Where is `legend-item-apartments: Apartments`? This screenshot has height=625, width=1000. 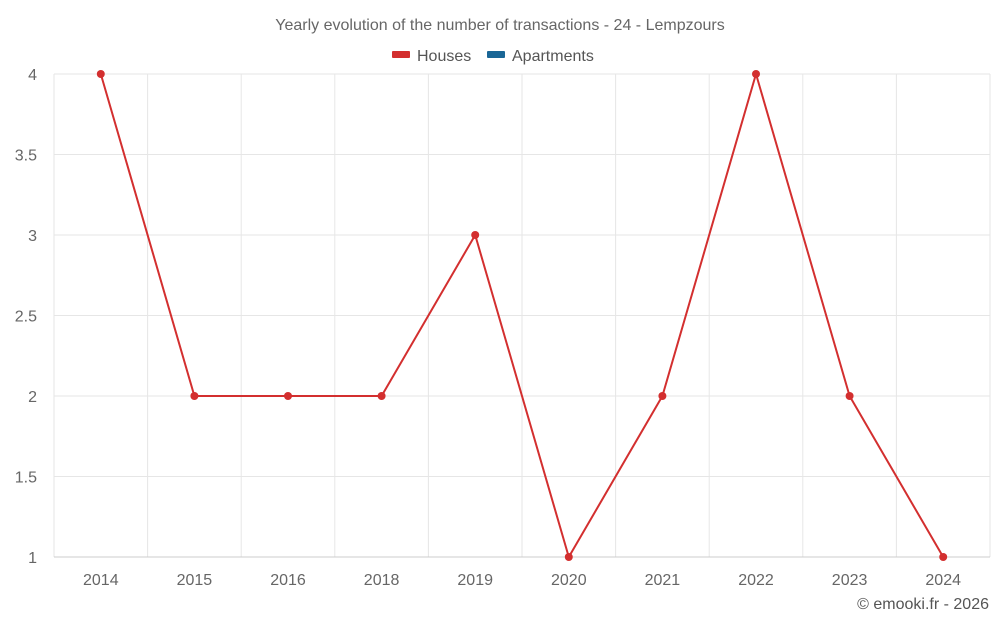 legend-item-apartments: Apartments is located at coordinates (540, 56).